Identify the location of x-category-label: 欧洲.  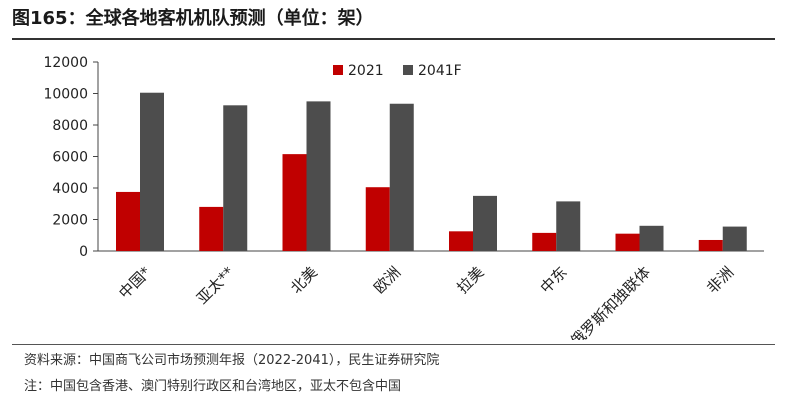
(387, 280).